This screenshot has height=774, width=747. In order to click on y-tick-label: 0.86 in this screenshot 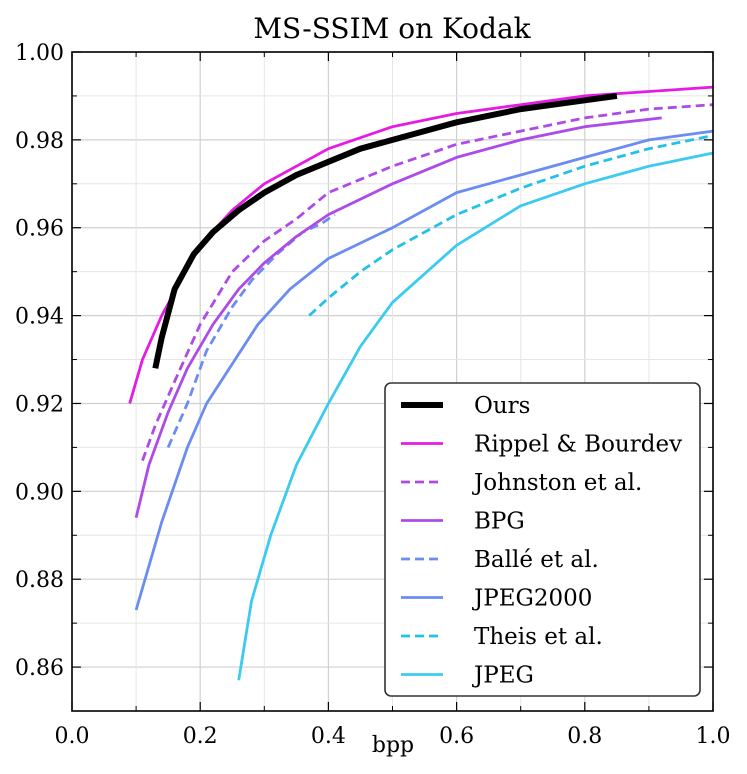, I will do `click(39, 668)`.